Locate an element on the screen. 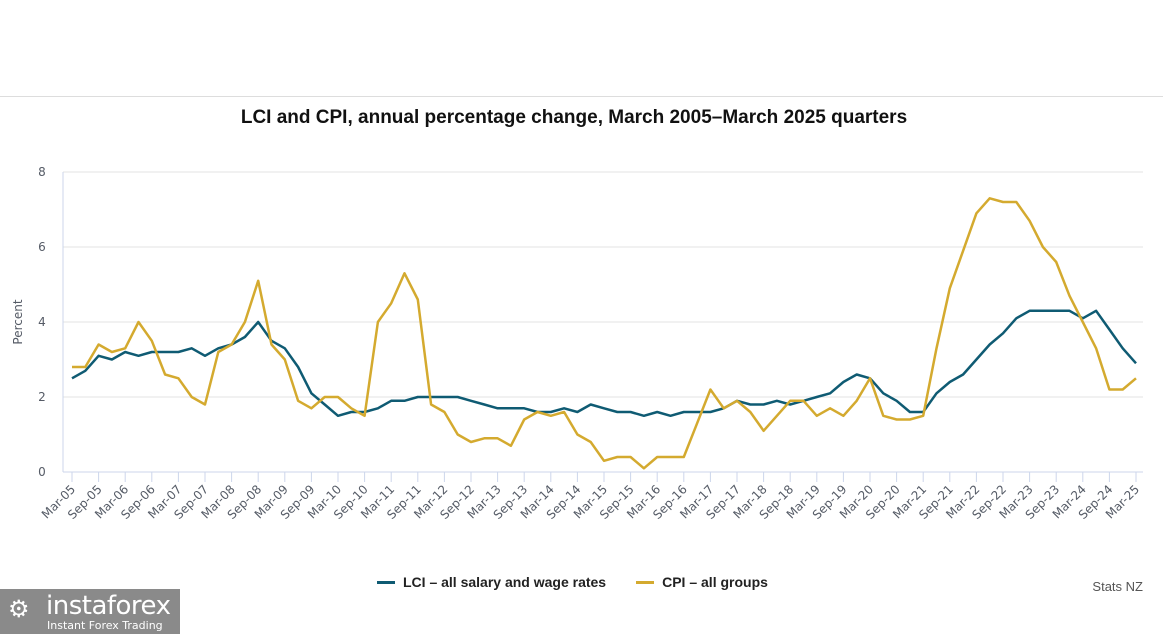 The width and height of the screenshot is (1163, 634). source-credit: Stats NZ is located at coordinates (1117, 586).